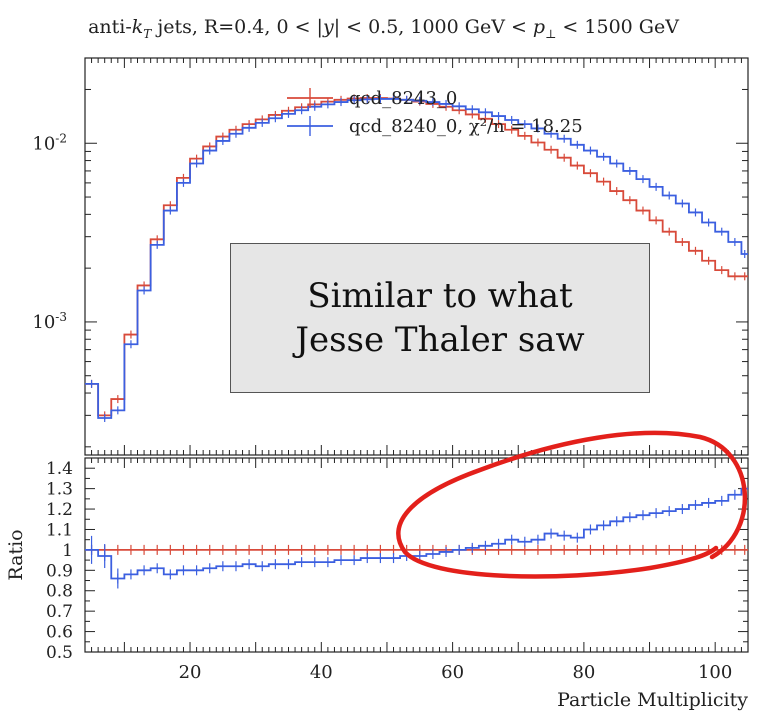 This screenshot has width=767, height=720. What do you see at coordinates (59, 510) in the screenshot?
I see `y-tick-label-ratio: 1.2` at bounding box center [59, 510].